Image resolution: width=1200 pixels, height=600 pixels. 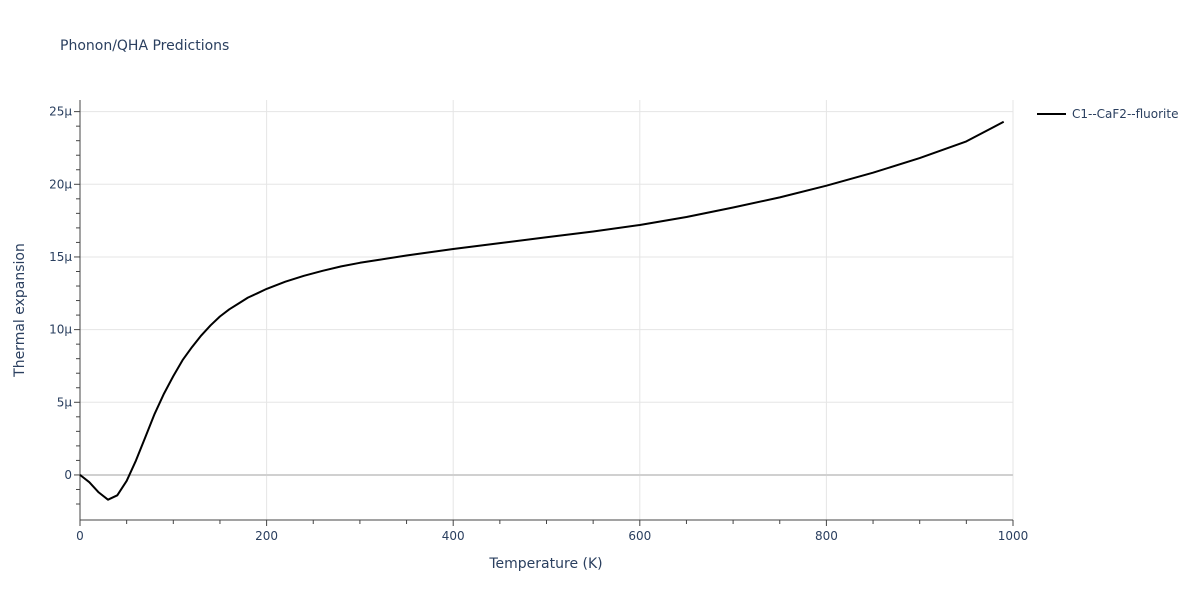 I want to click on x-tick-label: 0, so click(x=80, y=536).